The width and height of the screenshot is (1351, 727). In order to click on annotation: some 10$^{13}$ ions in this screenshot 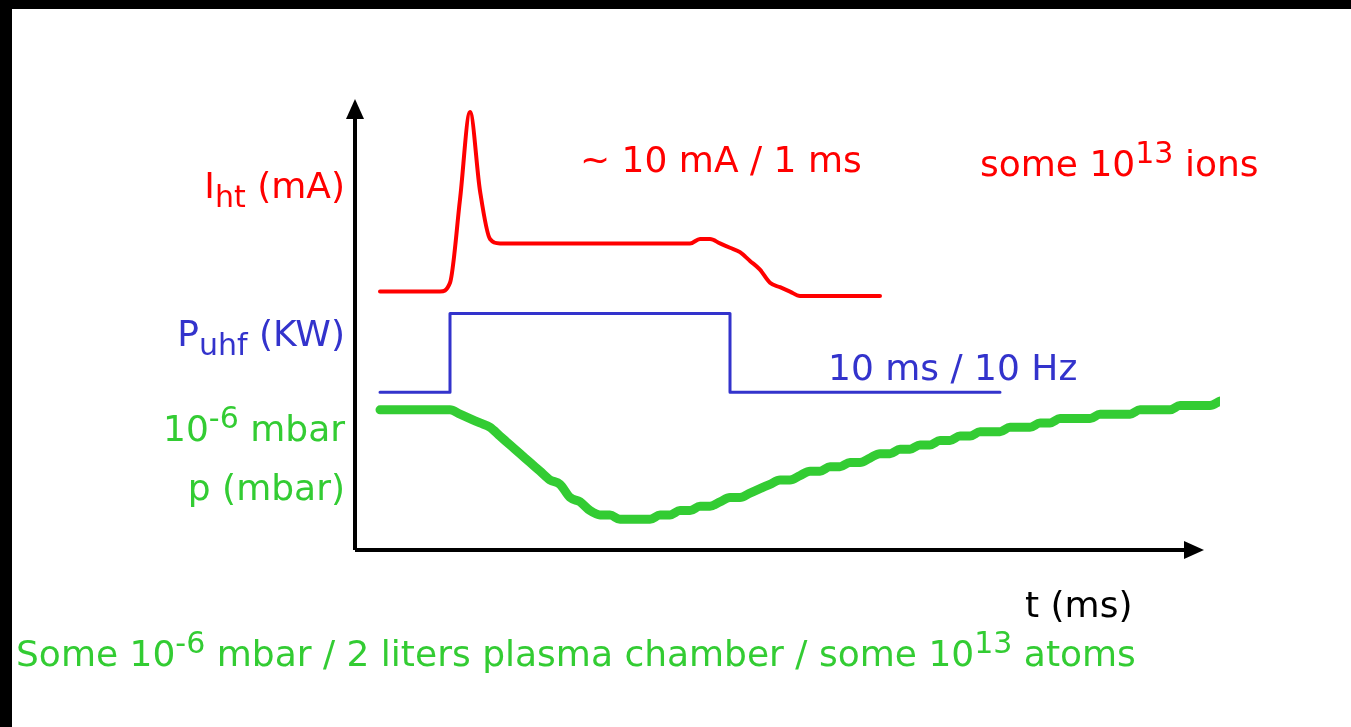, I will do `click(1119, 159)`.